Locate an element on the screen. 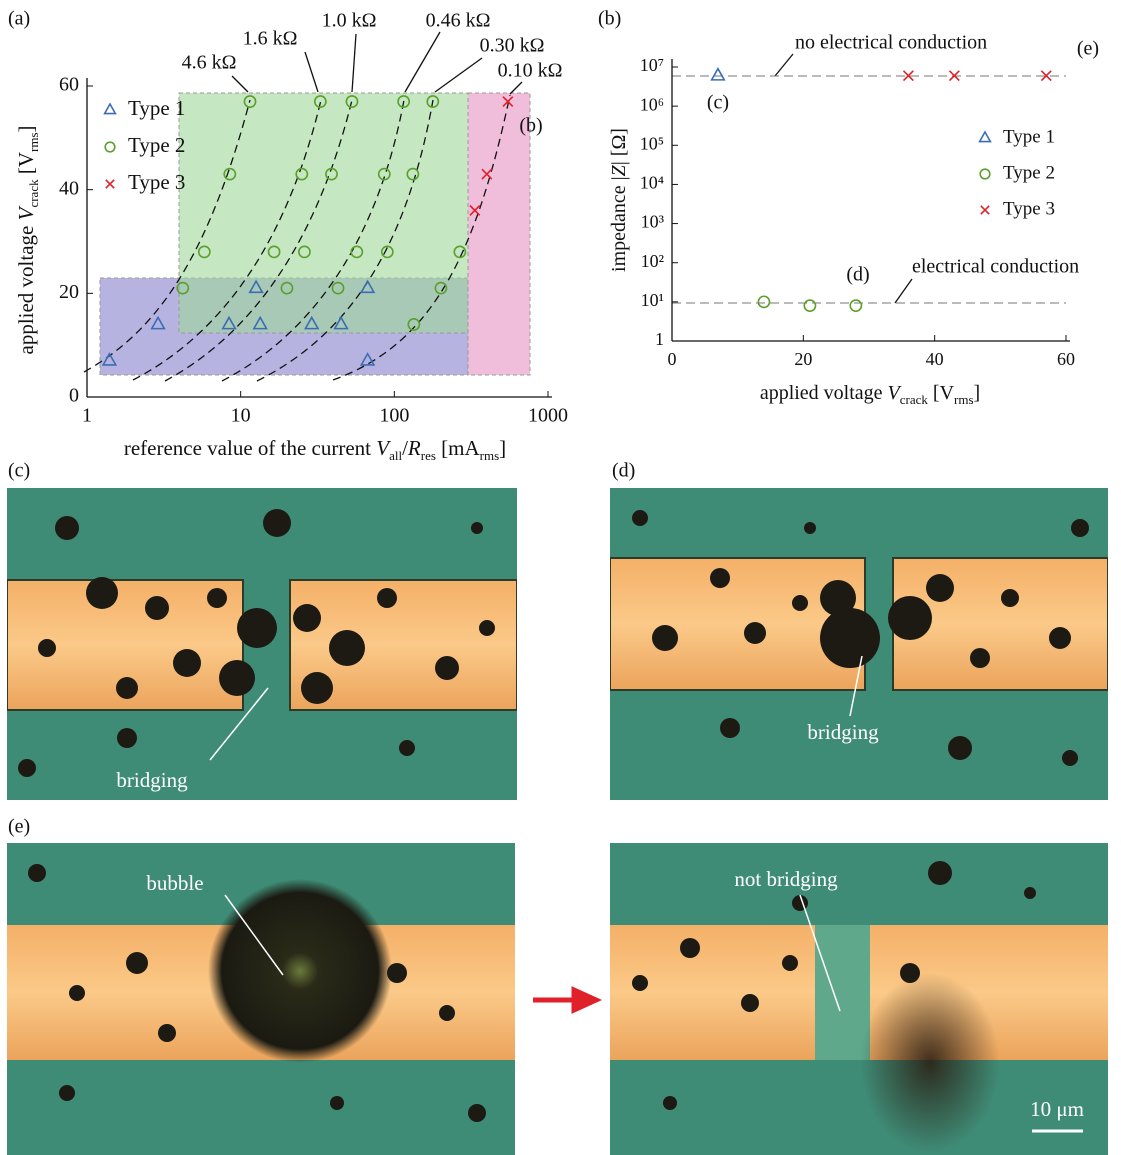  t: R is located at coordinates (414, 448).